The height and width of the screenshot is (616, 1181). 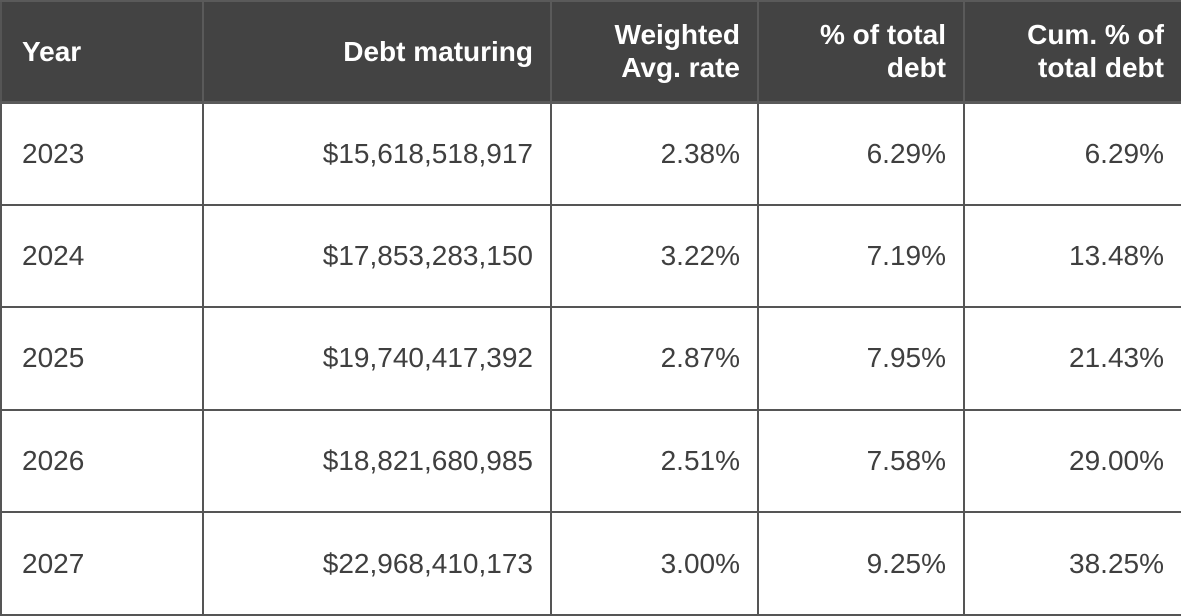 I want to click on cell-rate: 2.51%, so click(x=654, y=461).